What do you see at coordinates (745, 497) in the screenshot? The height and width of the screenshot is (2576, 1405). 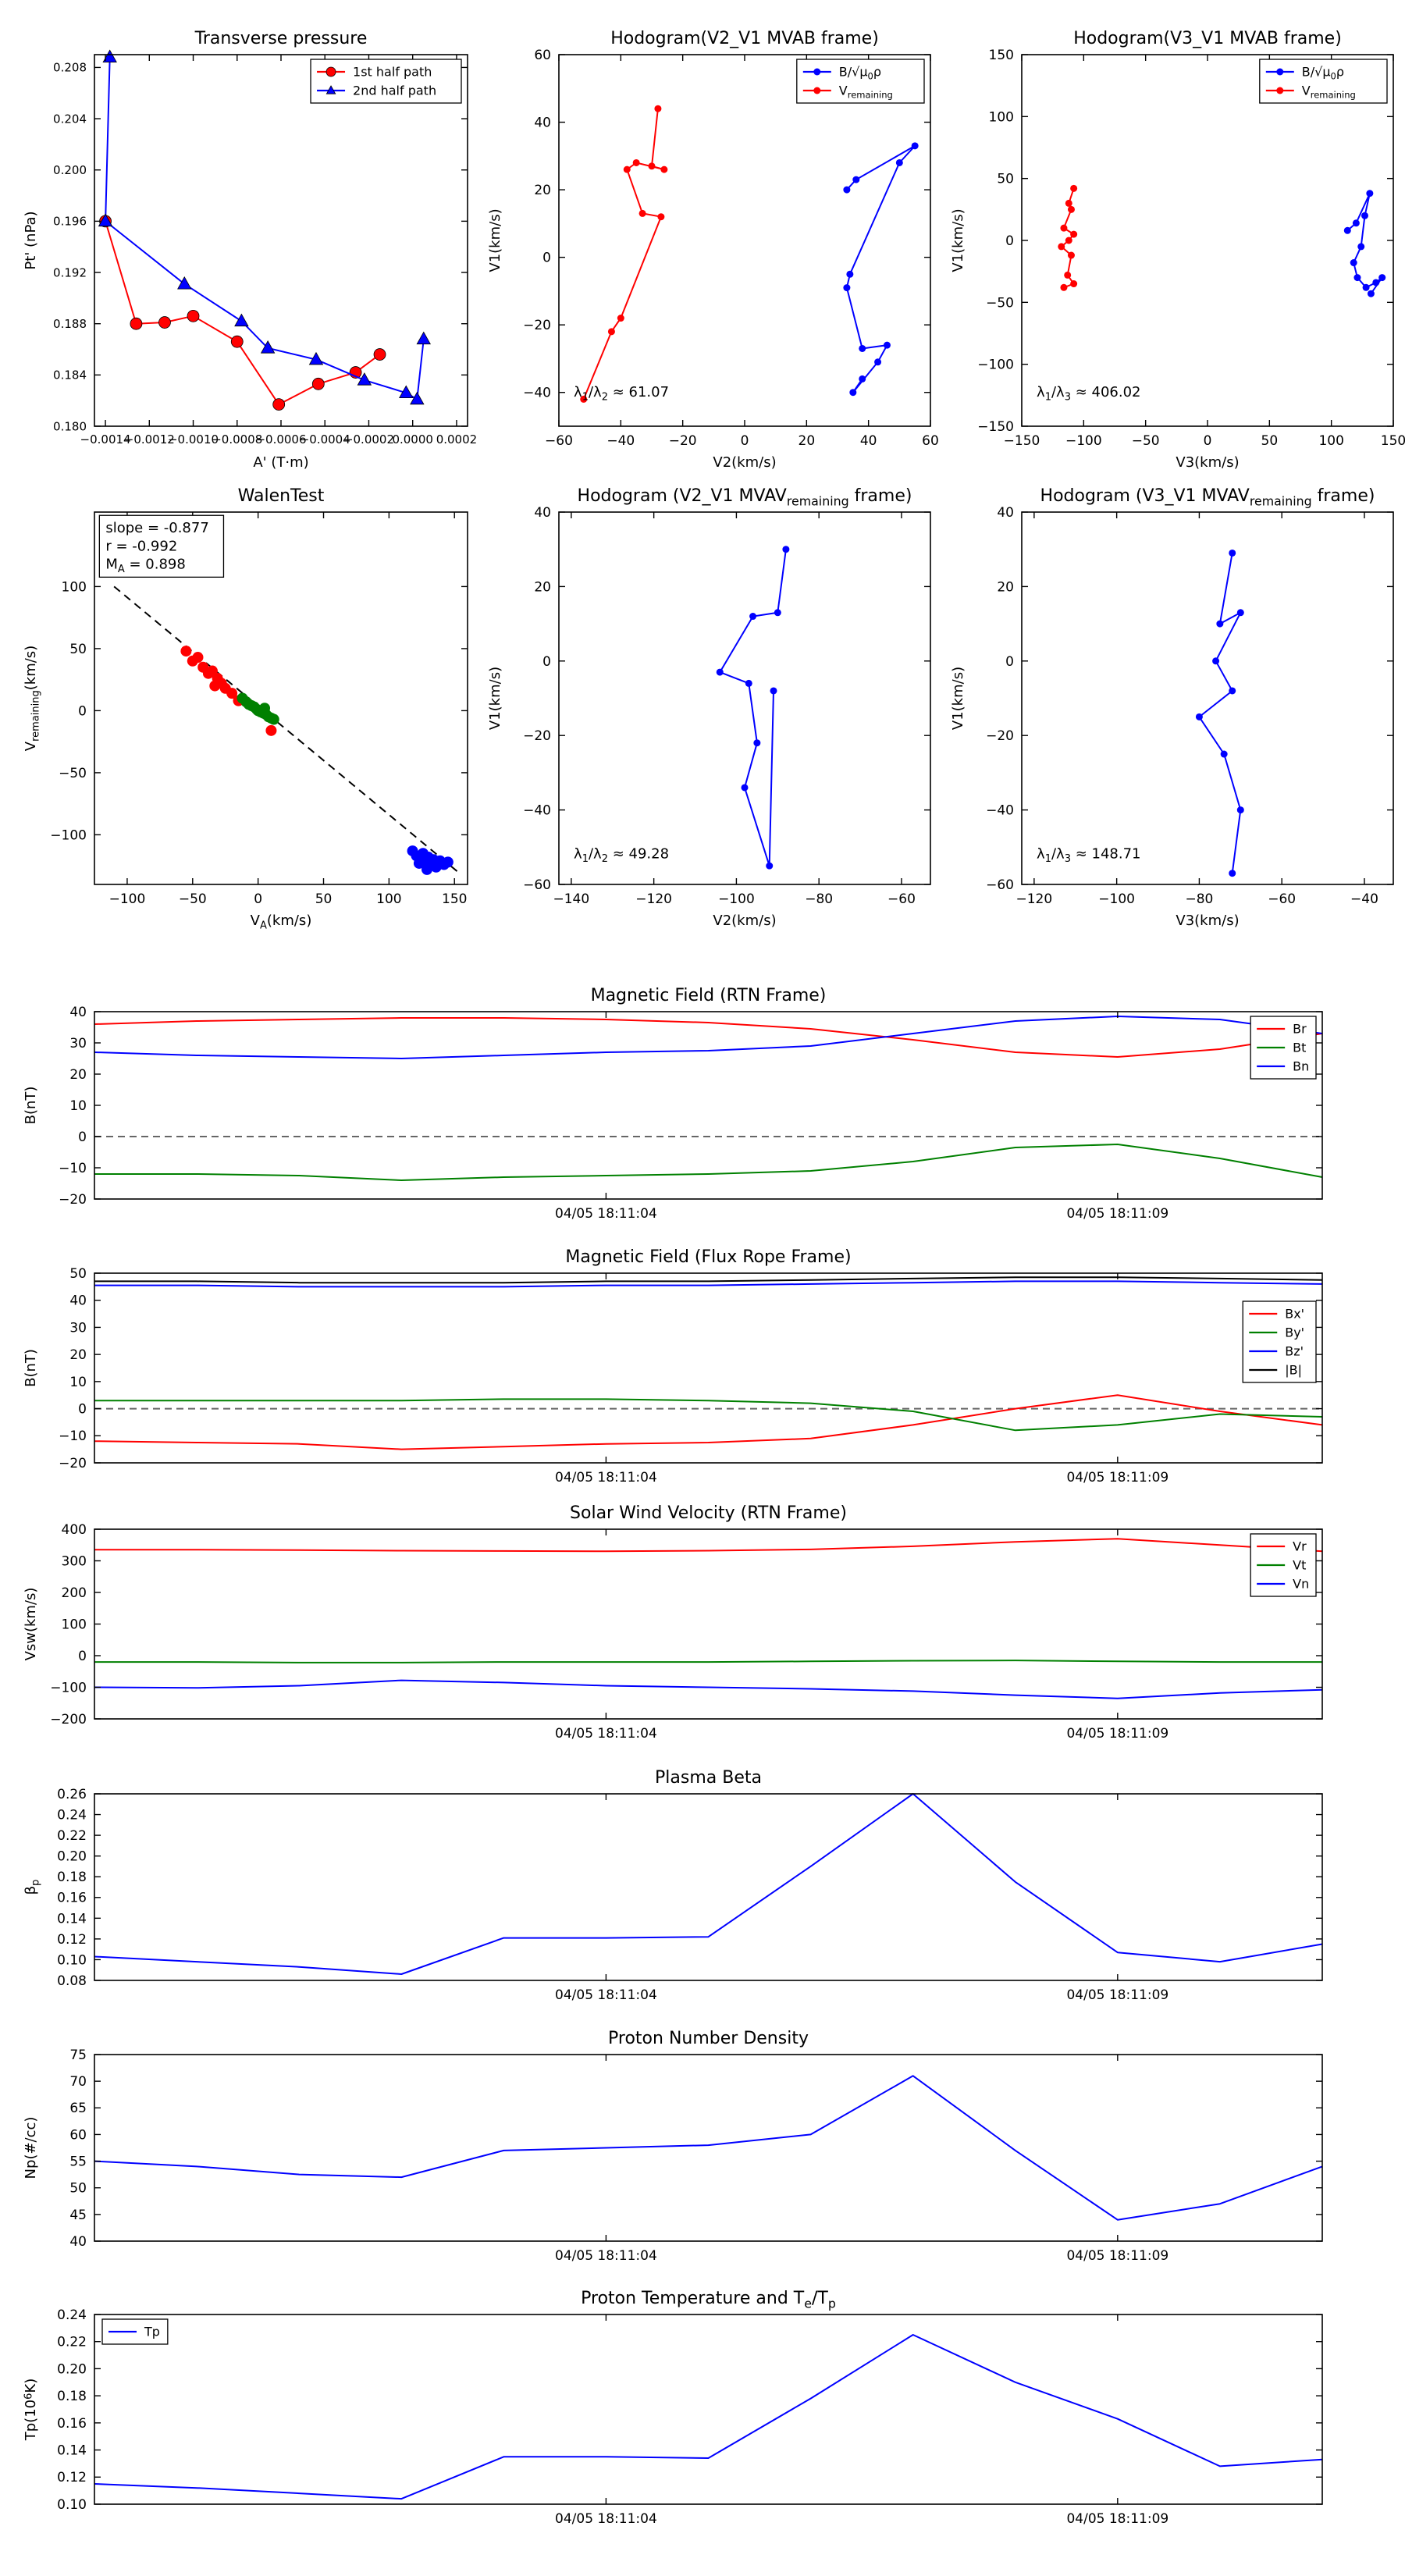 I see `chart-title: Hodogram (V2_V1 MVAVremaining frame)` at bounding box center [745, 497].